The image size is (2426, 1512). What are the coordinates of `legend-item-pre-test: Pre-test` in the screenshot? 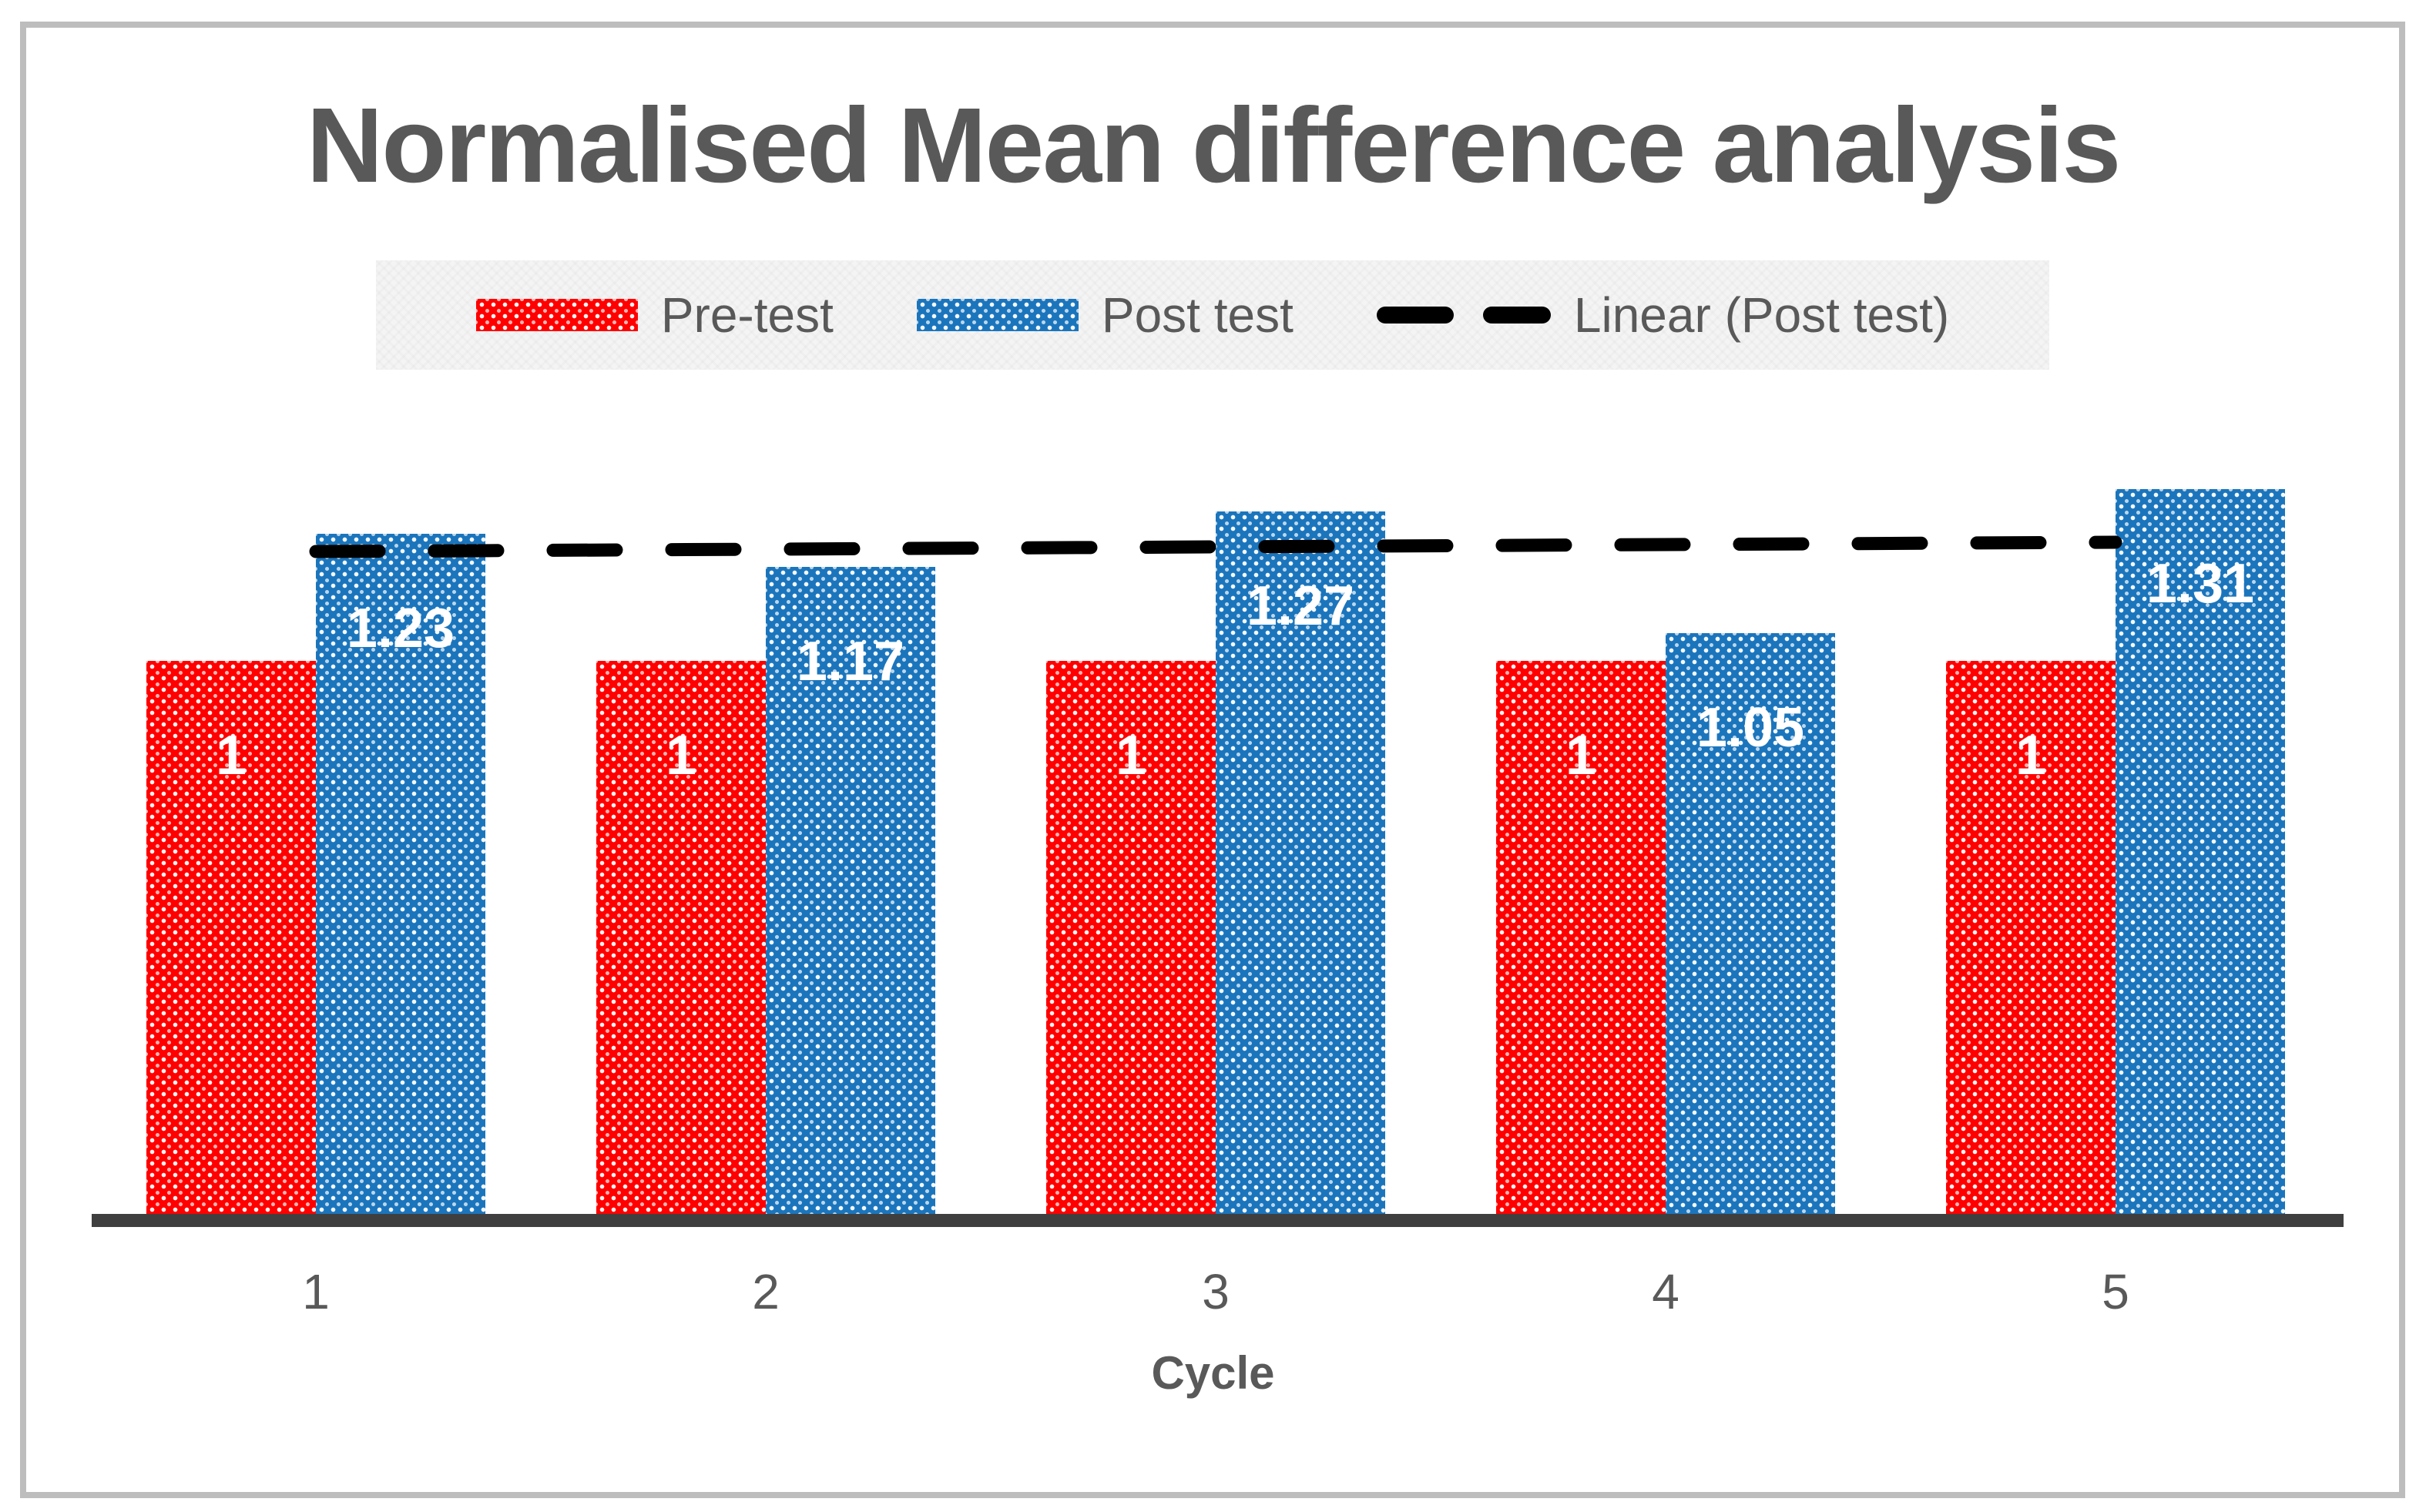 It's located at (654, 315).